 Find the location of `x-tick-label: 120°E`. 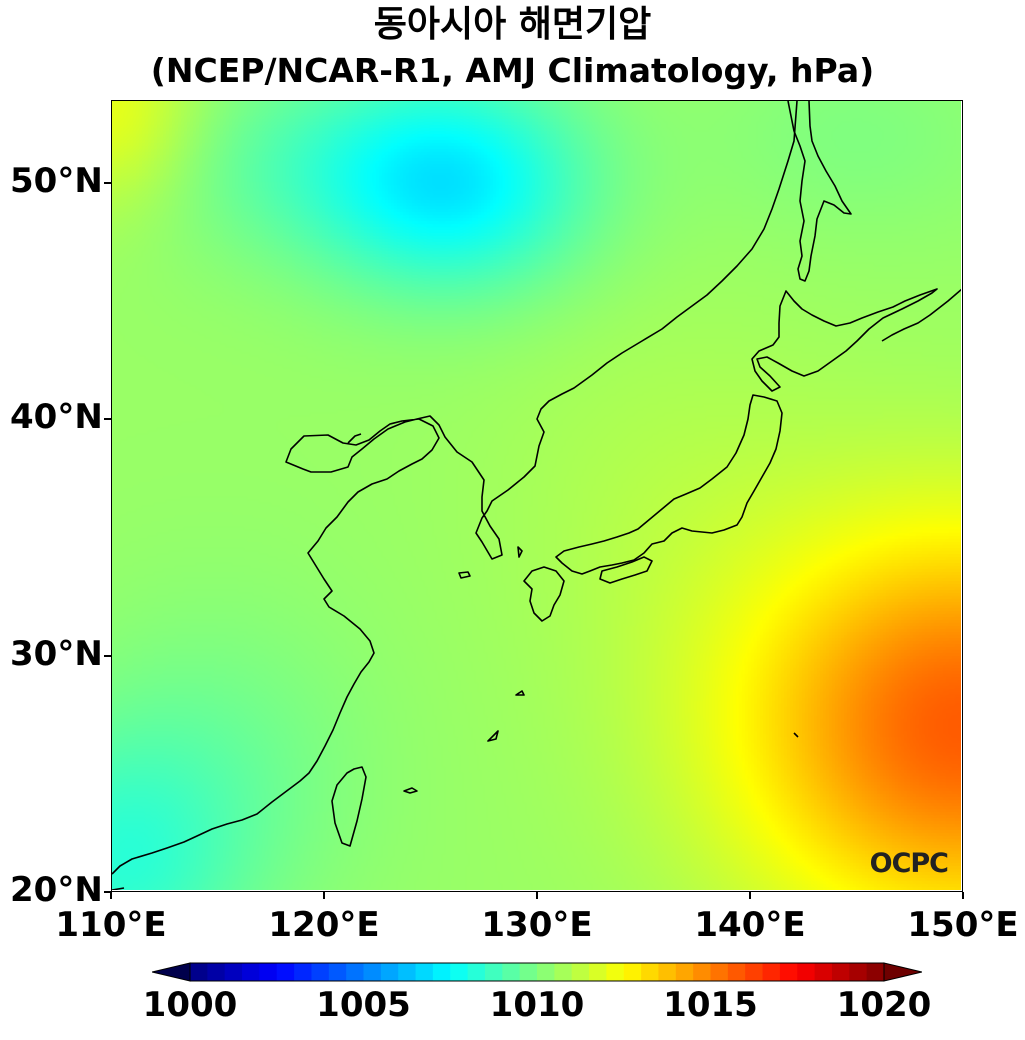

x-tick-label: 120°E is located at coordinates (324, 925).